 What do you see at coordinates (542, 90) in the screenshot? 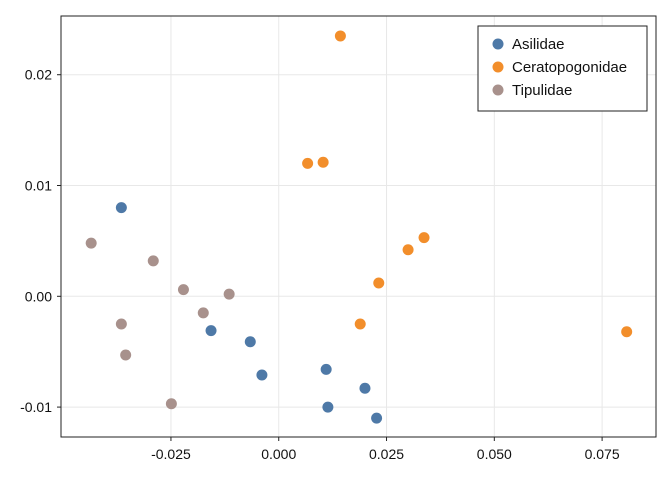
I see `legend-label: Tipulidae` at bounding box center [542, 90].